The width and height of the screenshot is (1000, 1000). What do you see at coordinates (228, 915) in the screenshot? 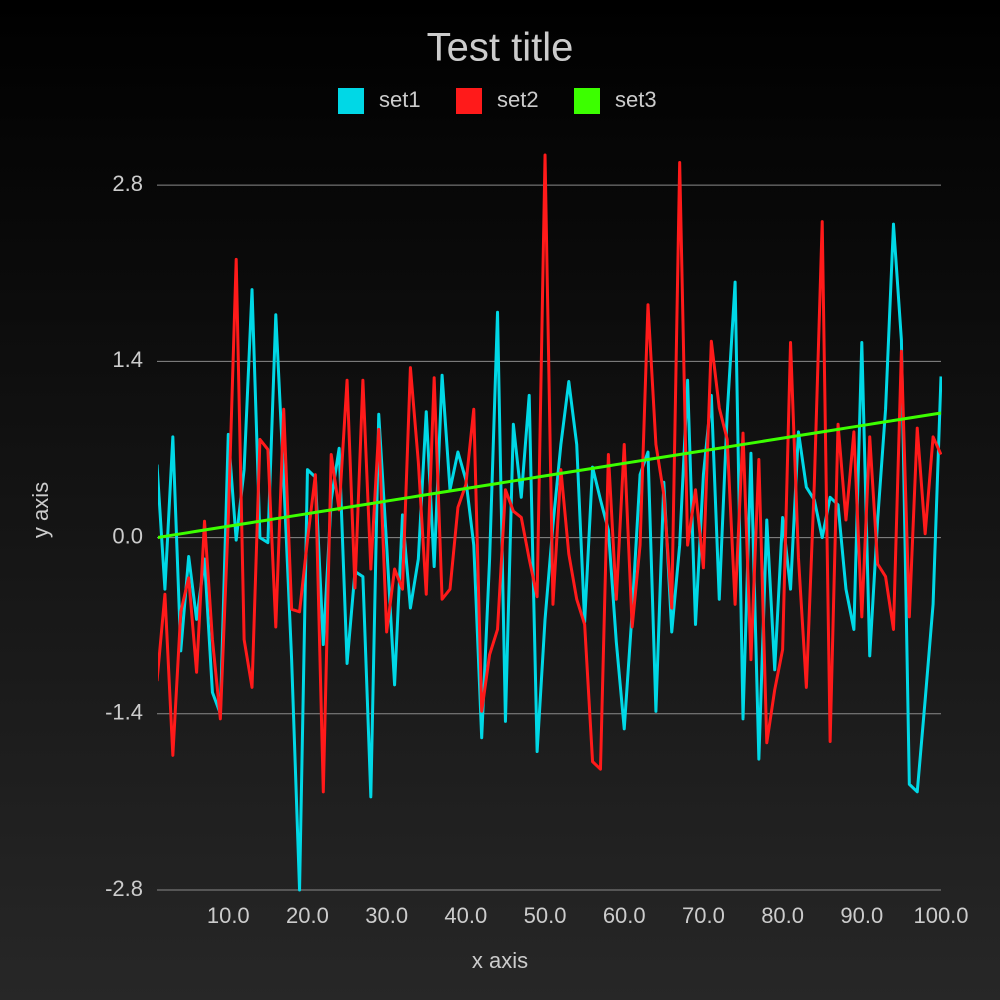
I see `x-tick-label: 10.0` at bounding box center [228, 915].